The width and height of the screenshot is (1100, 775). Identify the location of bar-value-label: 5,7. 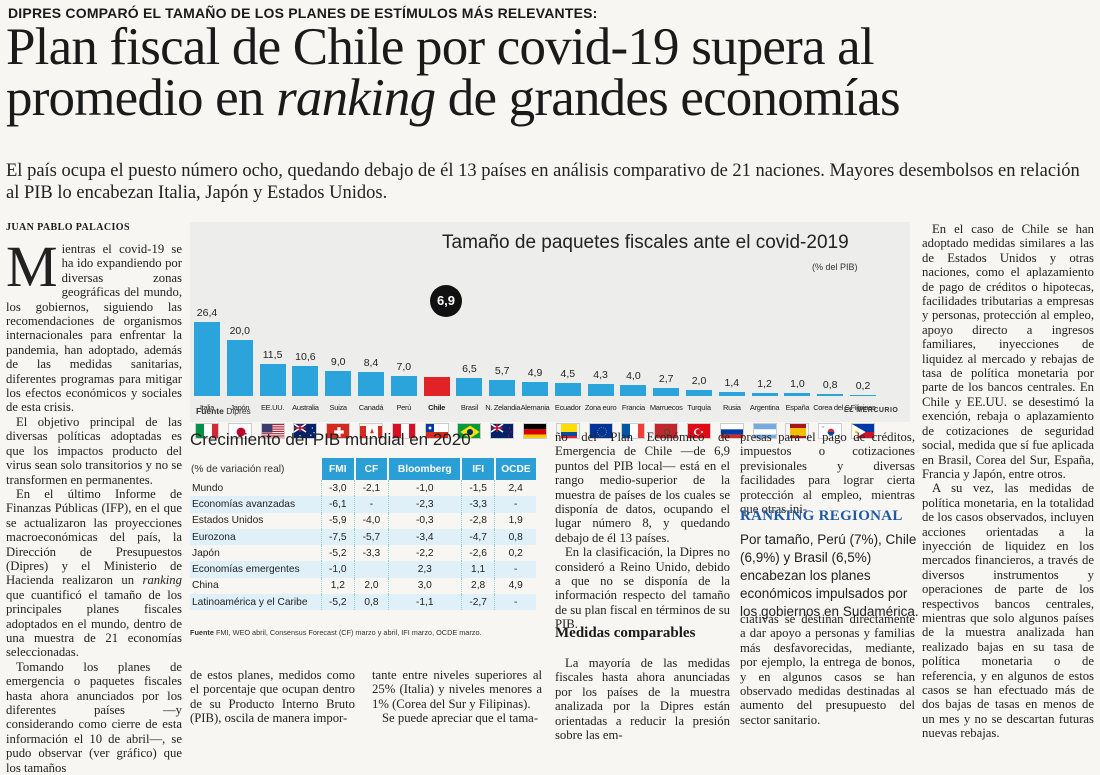
(502, 371).